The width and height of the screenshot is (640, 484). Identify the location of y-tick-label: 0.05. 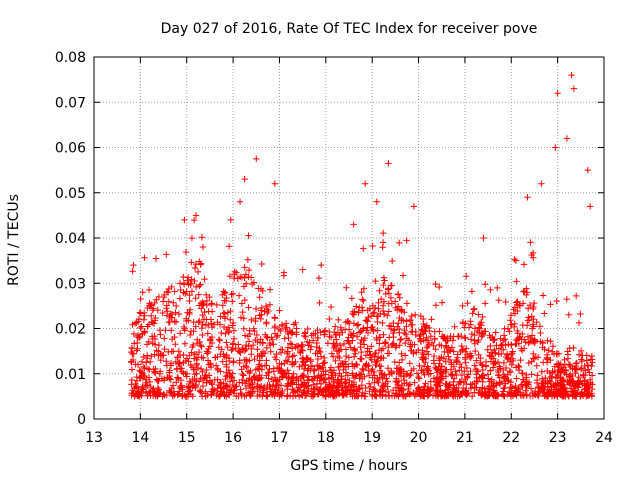
(70, 194).